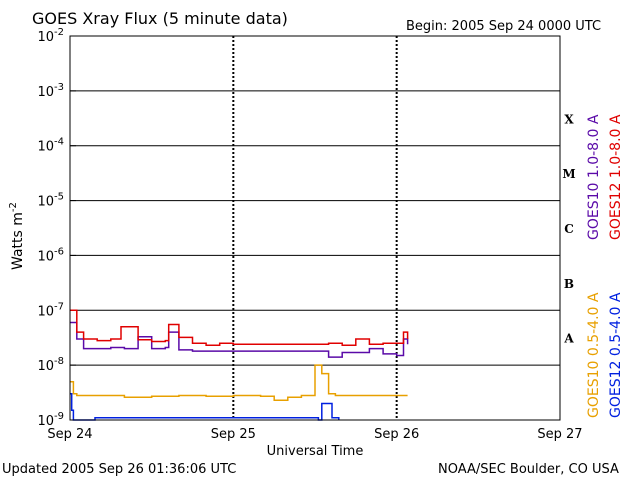 The width and height of the screenshot is (640, 480). Describe the element at coordinates (568, 174) in the screenshot. I see `flare-class-label: M` at that location.